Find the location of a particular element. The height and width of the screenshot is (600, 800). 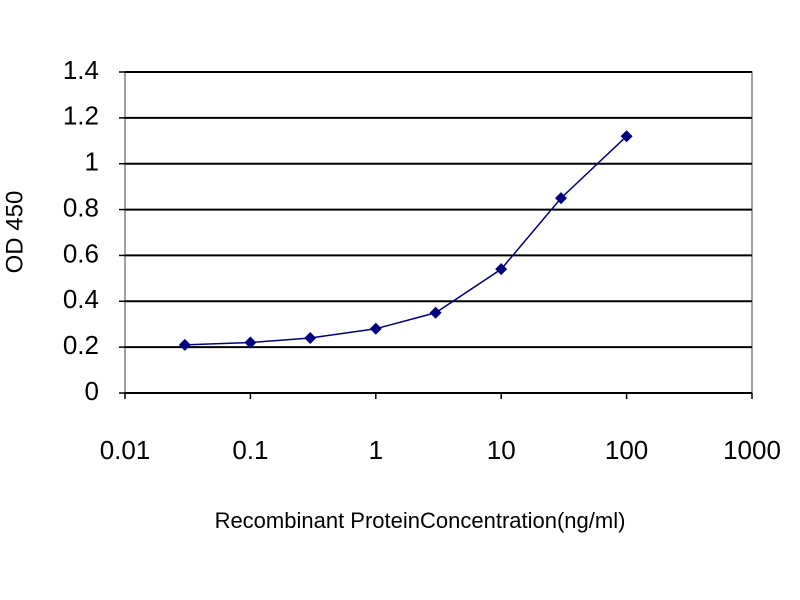

x-tick-label: 10 is located at coordinates (501, 450).